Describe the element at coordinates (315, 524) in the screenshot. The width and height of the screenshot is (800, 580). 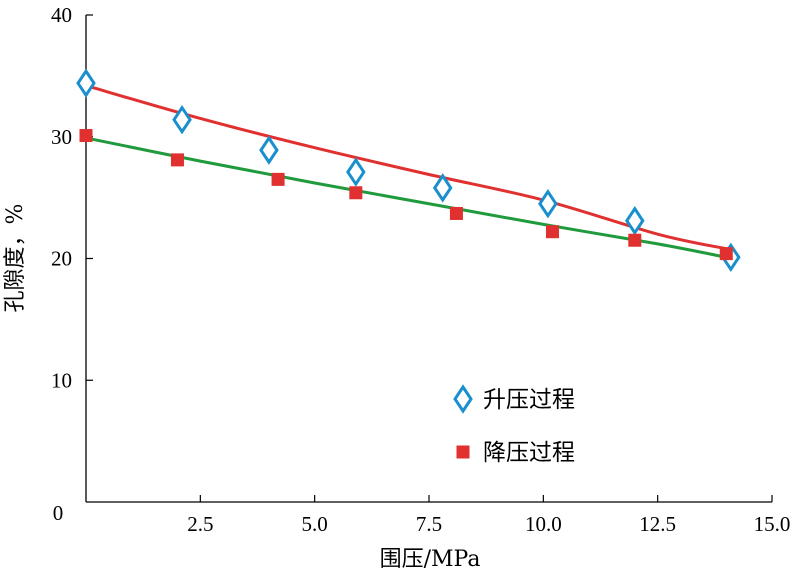
I see `x-tick-label: 5.0` at that location.